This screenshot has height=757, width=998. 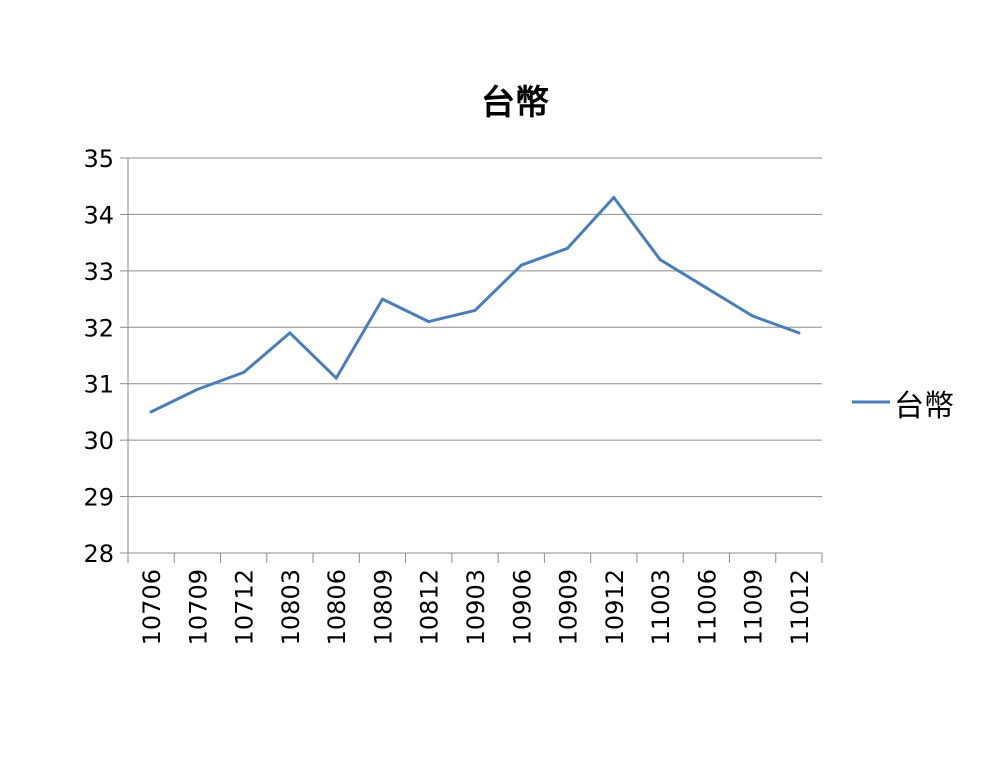 I want to click on x-tick-label: 10712, so click(x=245, y=607).